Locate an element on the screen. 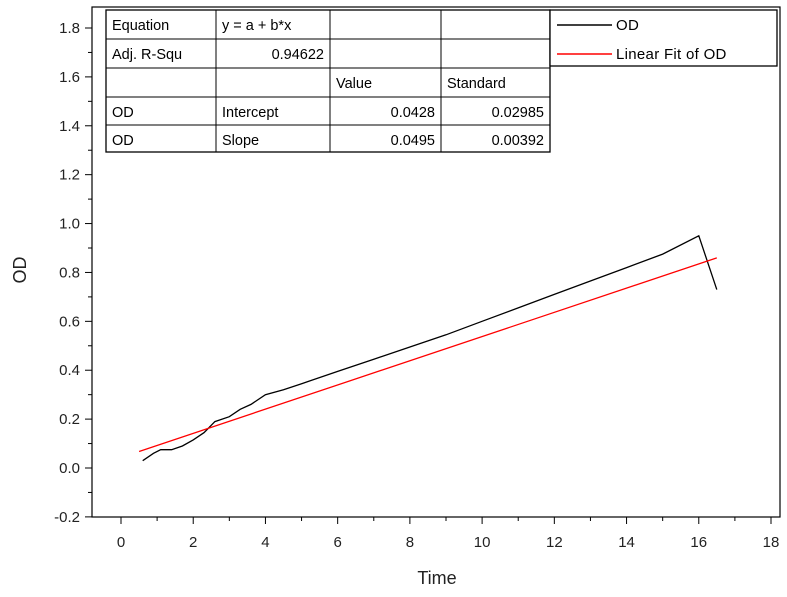 The image size is (787, 597). y-tick-label: 0.8 is located at coordinates (69, 272).